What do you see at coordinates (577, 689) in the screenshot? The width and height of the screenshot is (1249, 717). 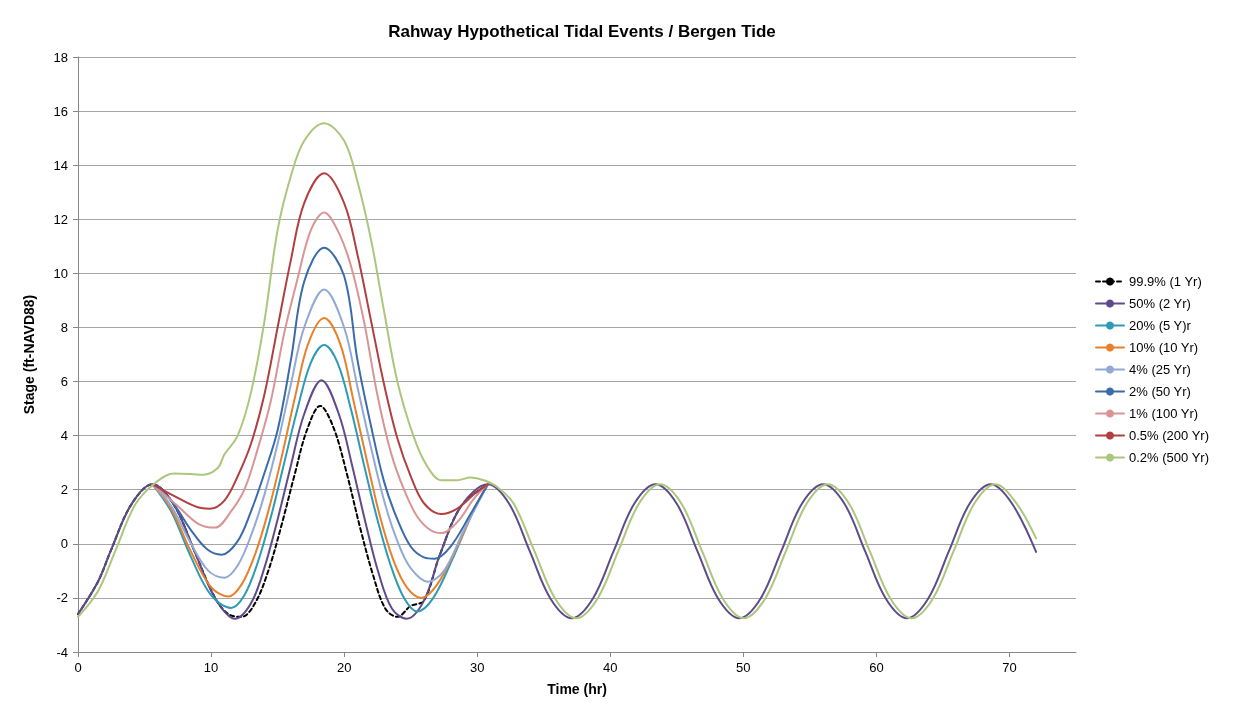 I see `x-axis-title: Time (hr)` at bounding box center [577, 689].